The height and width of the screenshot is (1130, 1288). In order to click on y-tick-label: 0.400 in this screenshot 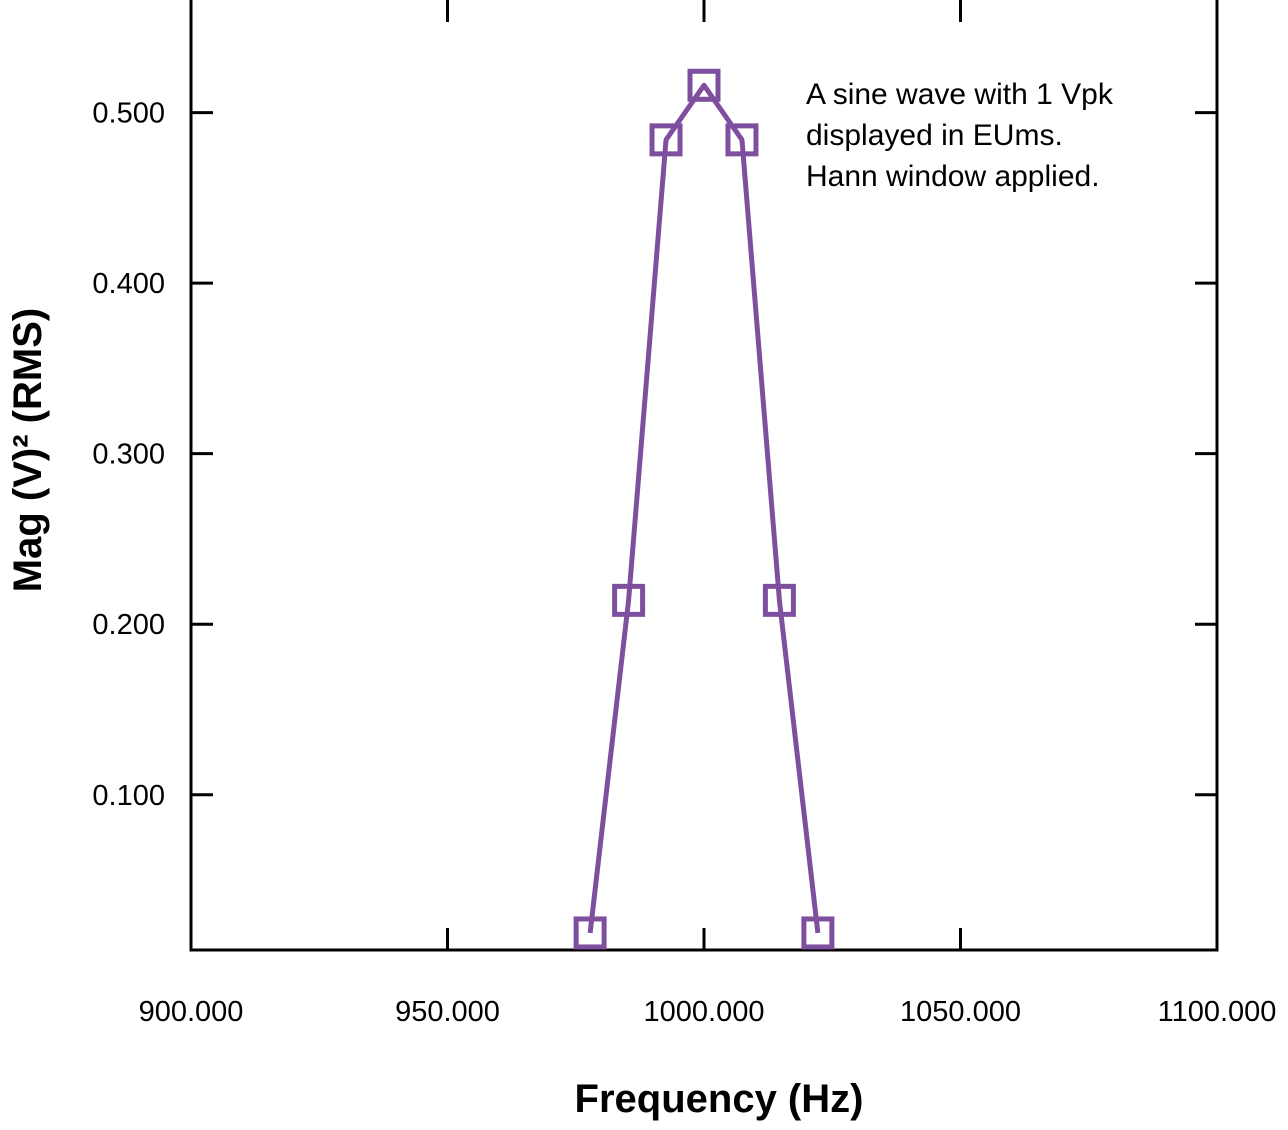, I will do `click(128, 284)`.